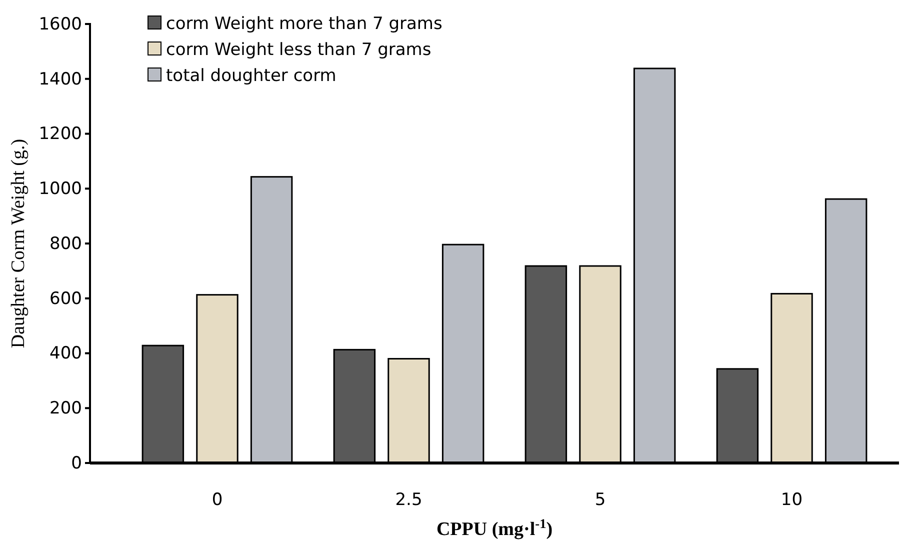 The height and width of the screenshot is (547, 919). I want to click on x-tick-label: 10, so click(791, 500).